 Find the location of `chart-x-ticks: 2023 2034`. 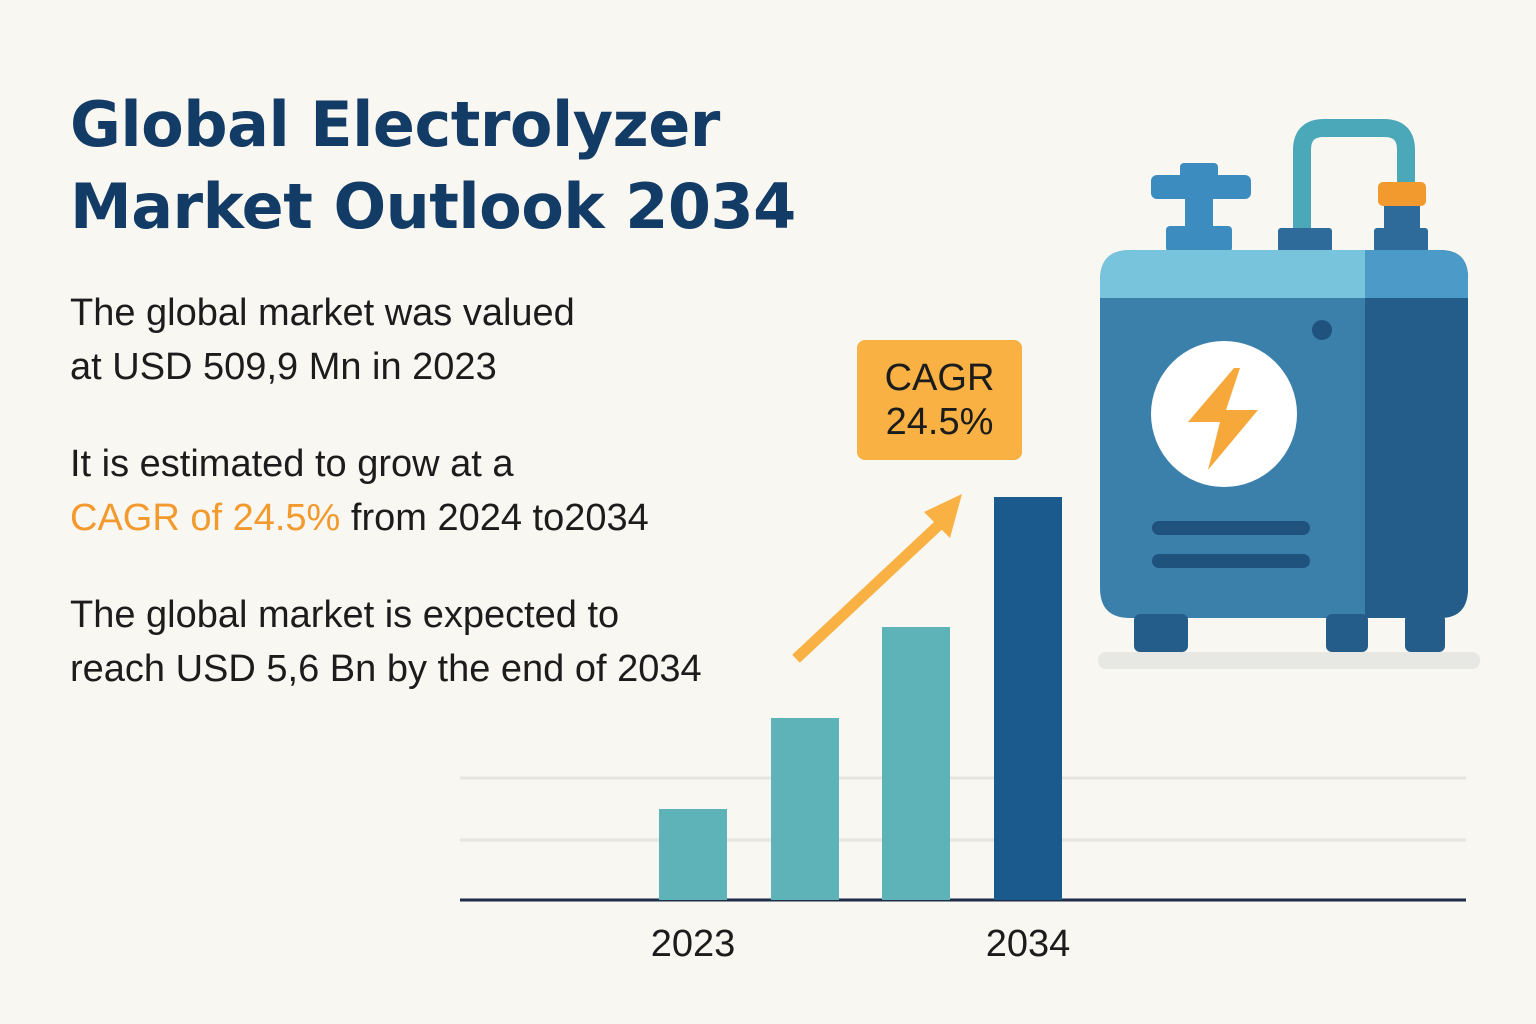

chart-x-ticks: 2023 2034 is located at coordinates (861, 944).